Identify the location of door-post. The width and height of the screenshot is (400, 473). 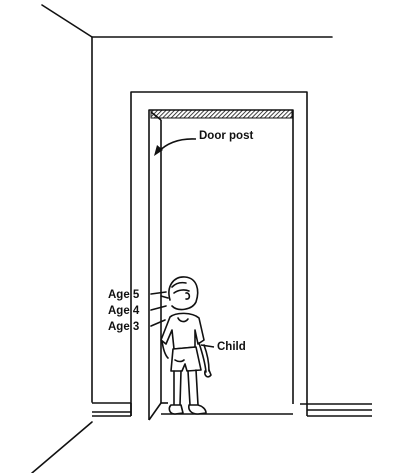
(158, 266).